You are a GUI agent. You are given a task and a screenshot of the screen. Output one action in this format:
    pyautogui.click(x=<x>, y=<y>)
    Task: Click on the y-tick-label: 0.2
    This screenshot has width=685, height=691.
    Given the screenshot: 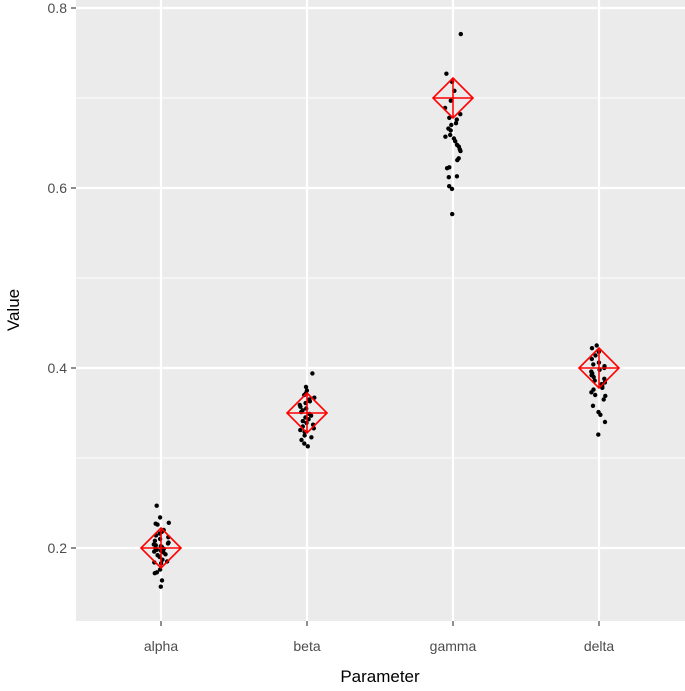 What is the action you would take?
    pyautogui.click(x=58, y=548)
    